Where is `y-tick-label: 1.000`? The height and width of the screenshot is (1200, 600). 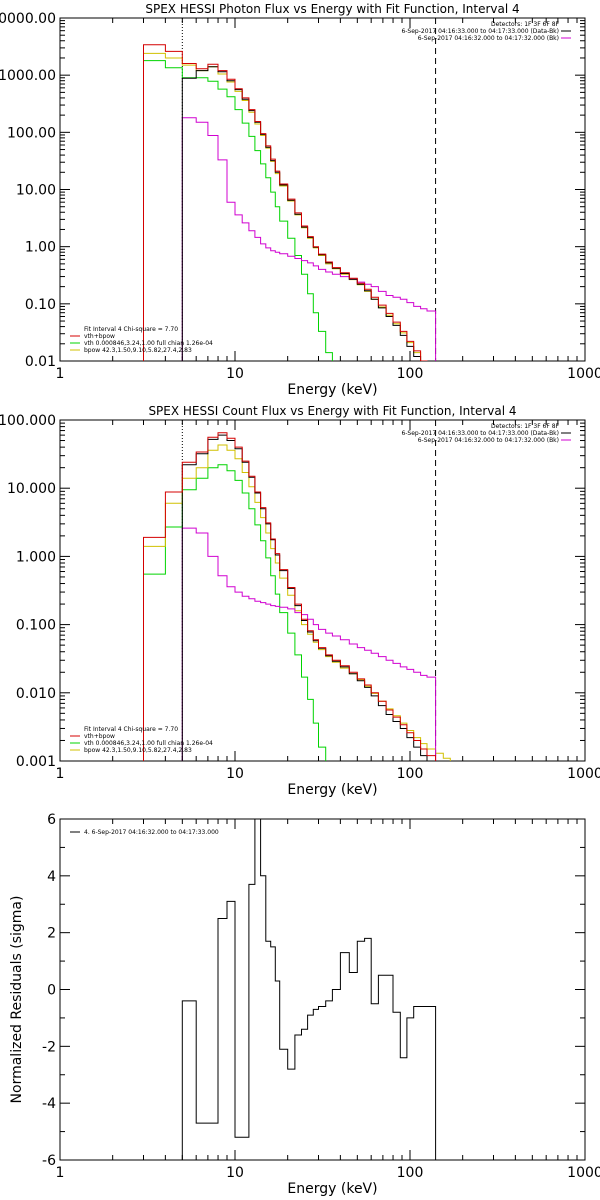
y-tick-label: 1.000 is located at coordinates (36, 557).